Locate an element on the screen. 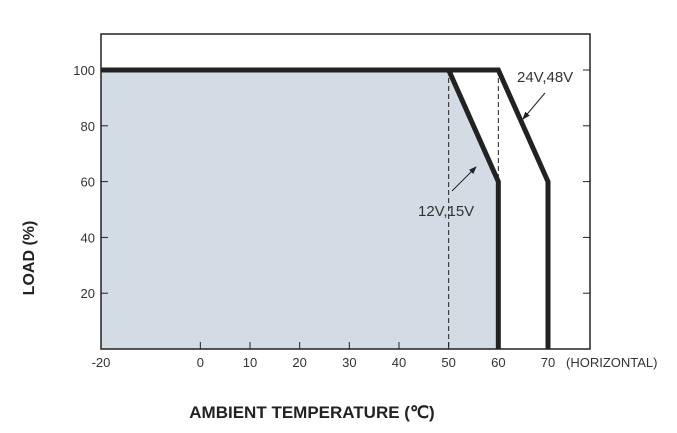  x-tick-label: -20 is located at coordinates (101, 362).